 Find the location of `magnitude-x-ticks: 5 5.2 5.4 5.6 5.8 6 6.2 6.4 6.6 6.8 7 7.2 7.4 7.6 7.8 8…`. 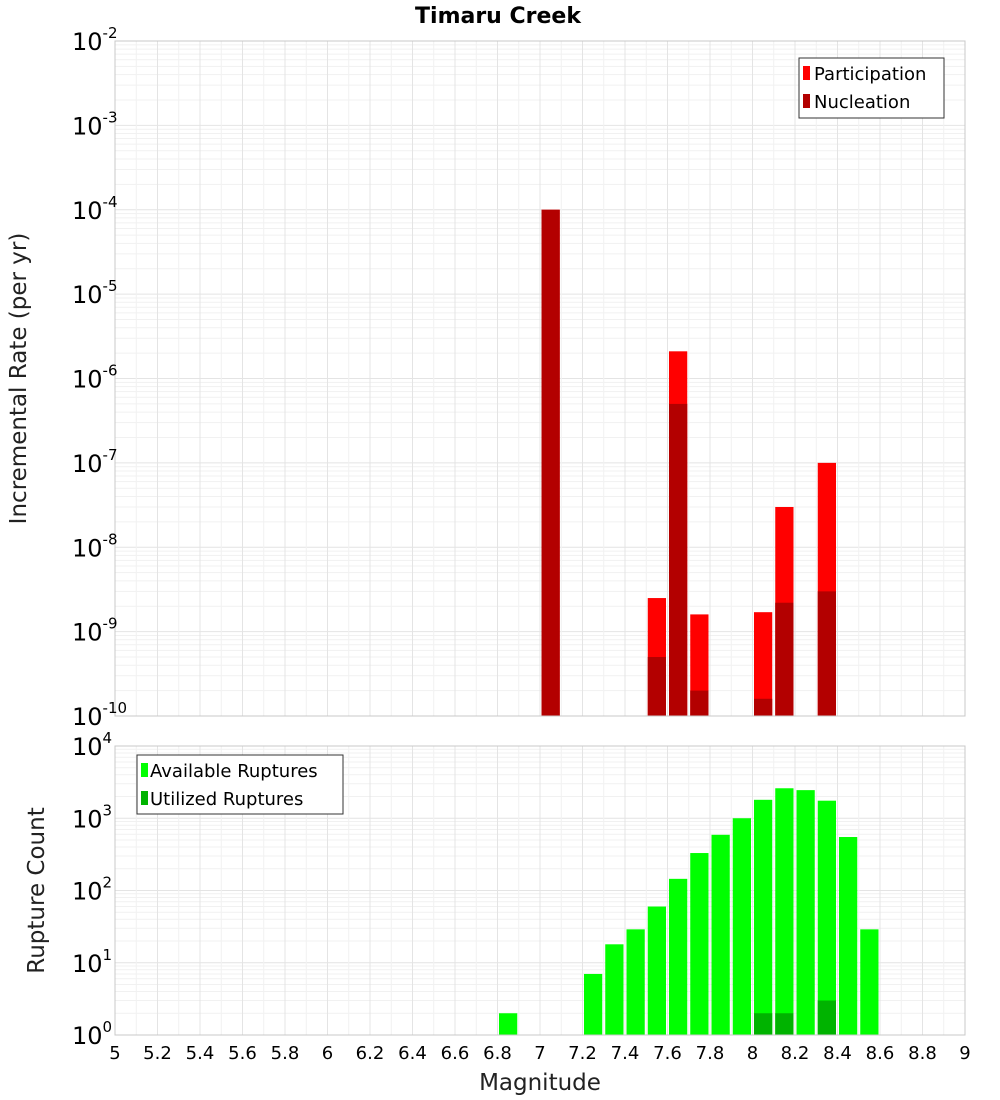

magnitude-x-ticks: 5 5.2 5.4 5.6 5.8 6 6.2 6.4 6.6 6.8 7 7.2 7.4 7.6 7.8 8… is located at coordinates (539, 1053).